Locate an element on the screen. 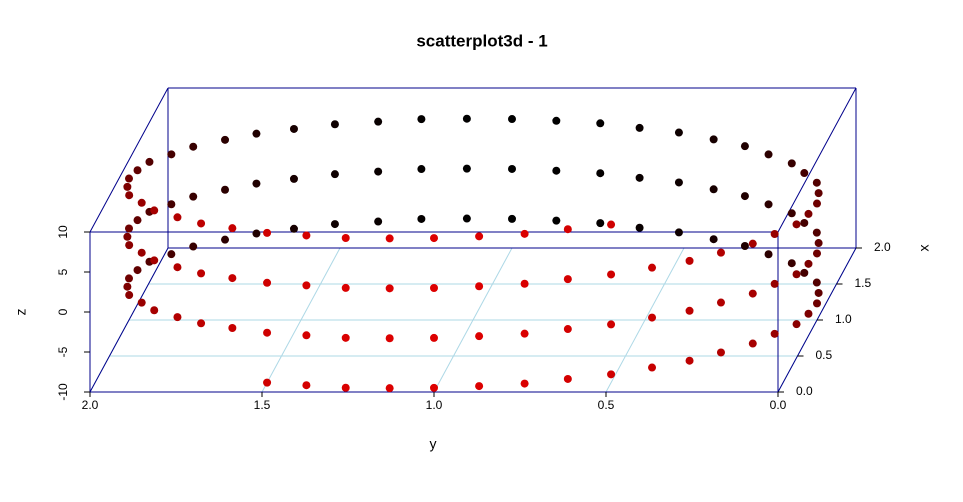 The height and width of the screenshot is (502, 963). z-tick-label: 5 is located at coordinates (63, 271).